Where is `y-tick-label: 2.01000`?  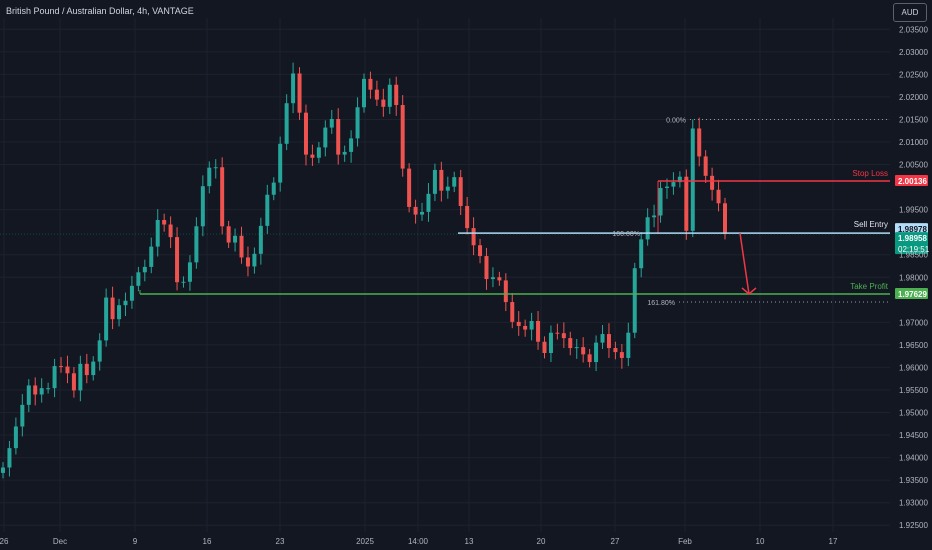 y-tick-label: 2.01000 is located at coordinates (913, 142).